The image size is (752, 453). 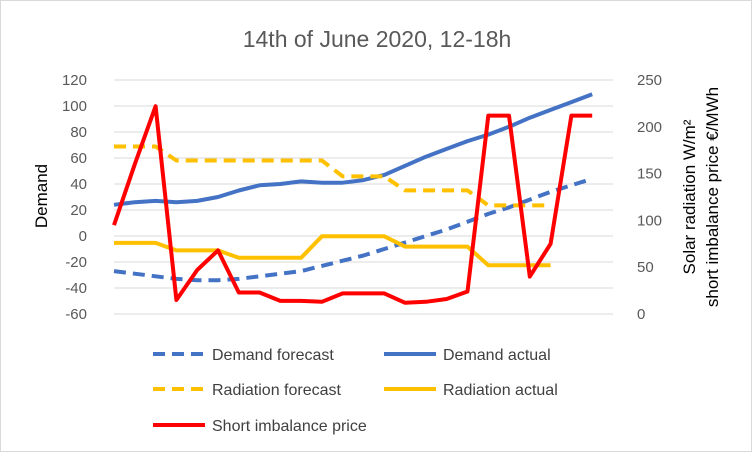 What do you see at coordinates (273, 355) in the screenshot?
I see `legend-label: Demand forecast` at bounding box center [273, 355].